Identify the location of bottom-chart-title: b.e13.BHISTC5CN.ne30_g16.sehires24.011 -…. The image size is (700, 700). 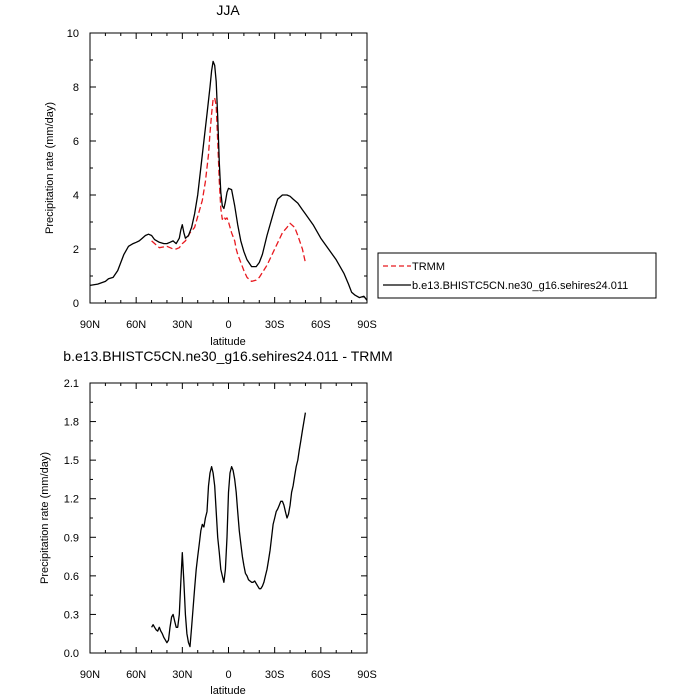
(227, 356).